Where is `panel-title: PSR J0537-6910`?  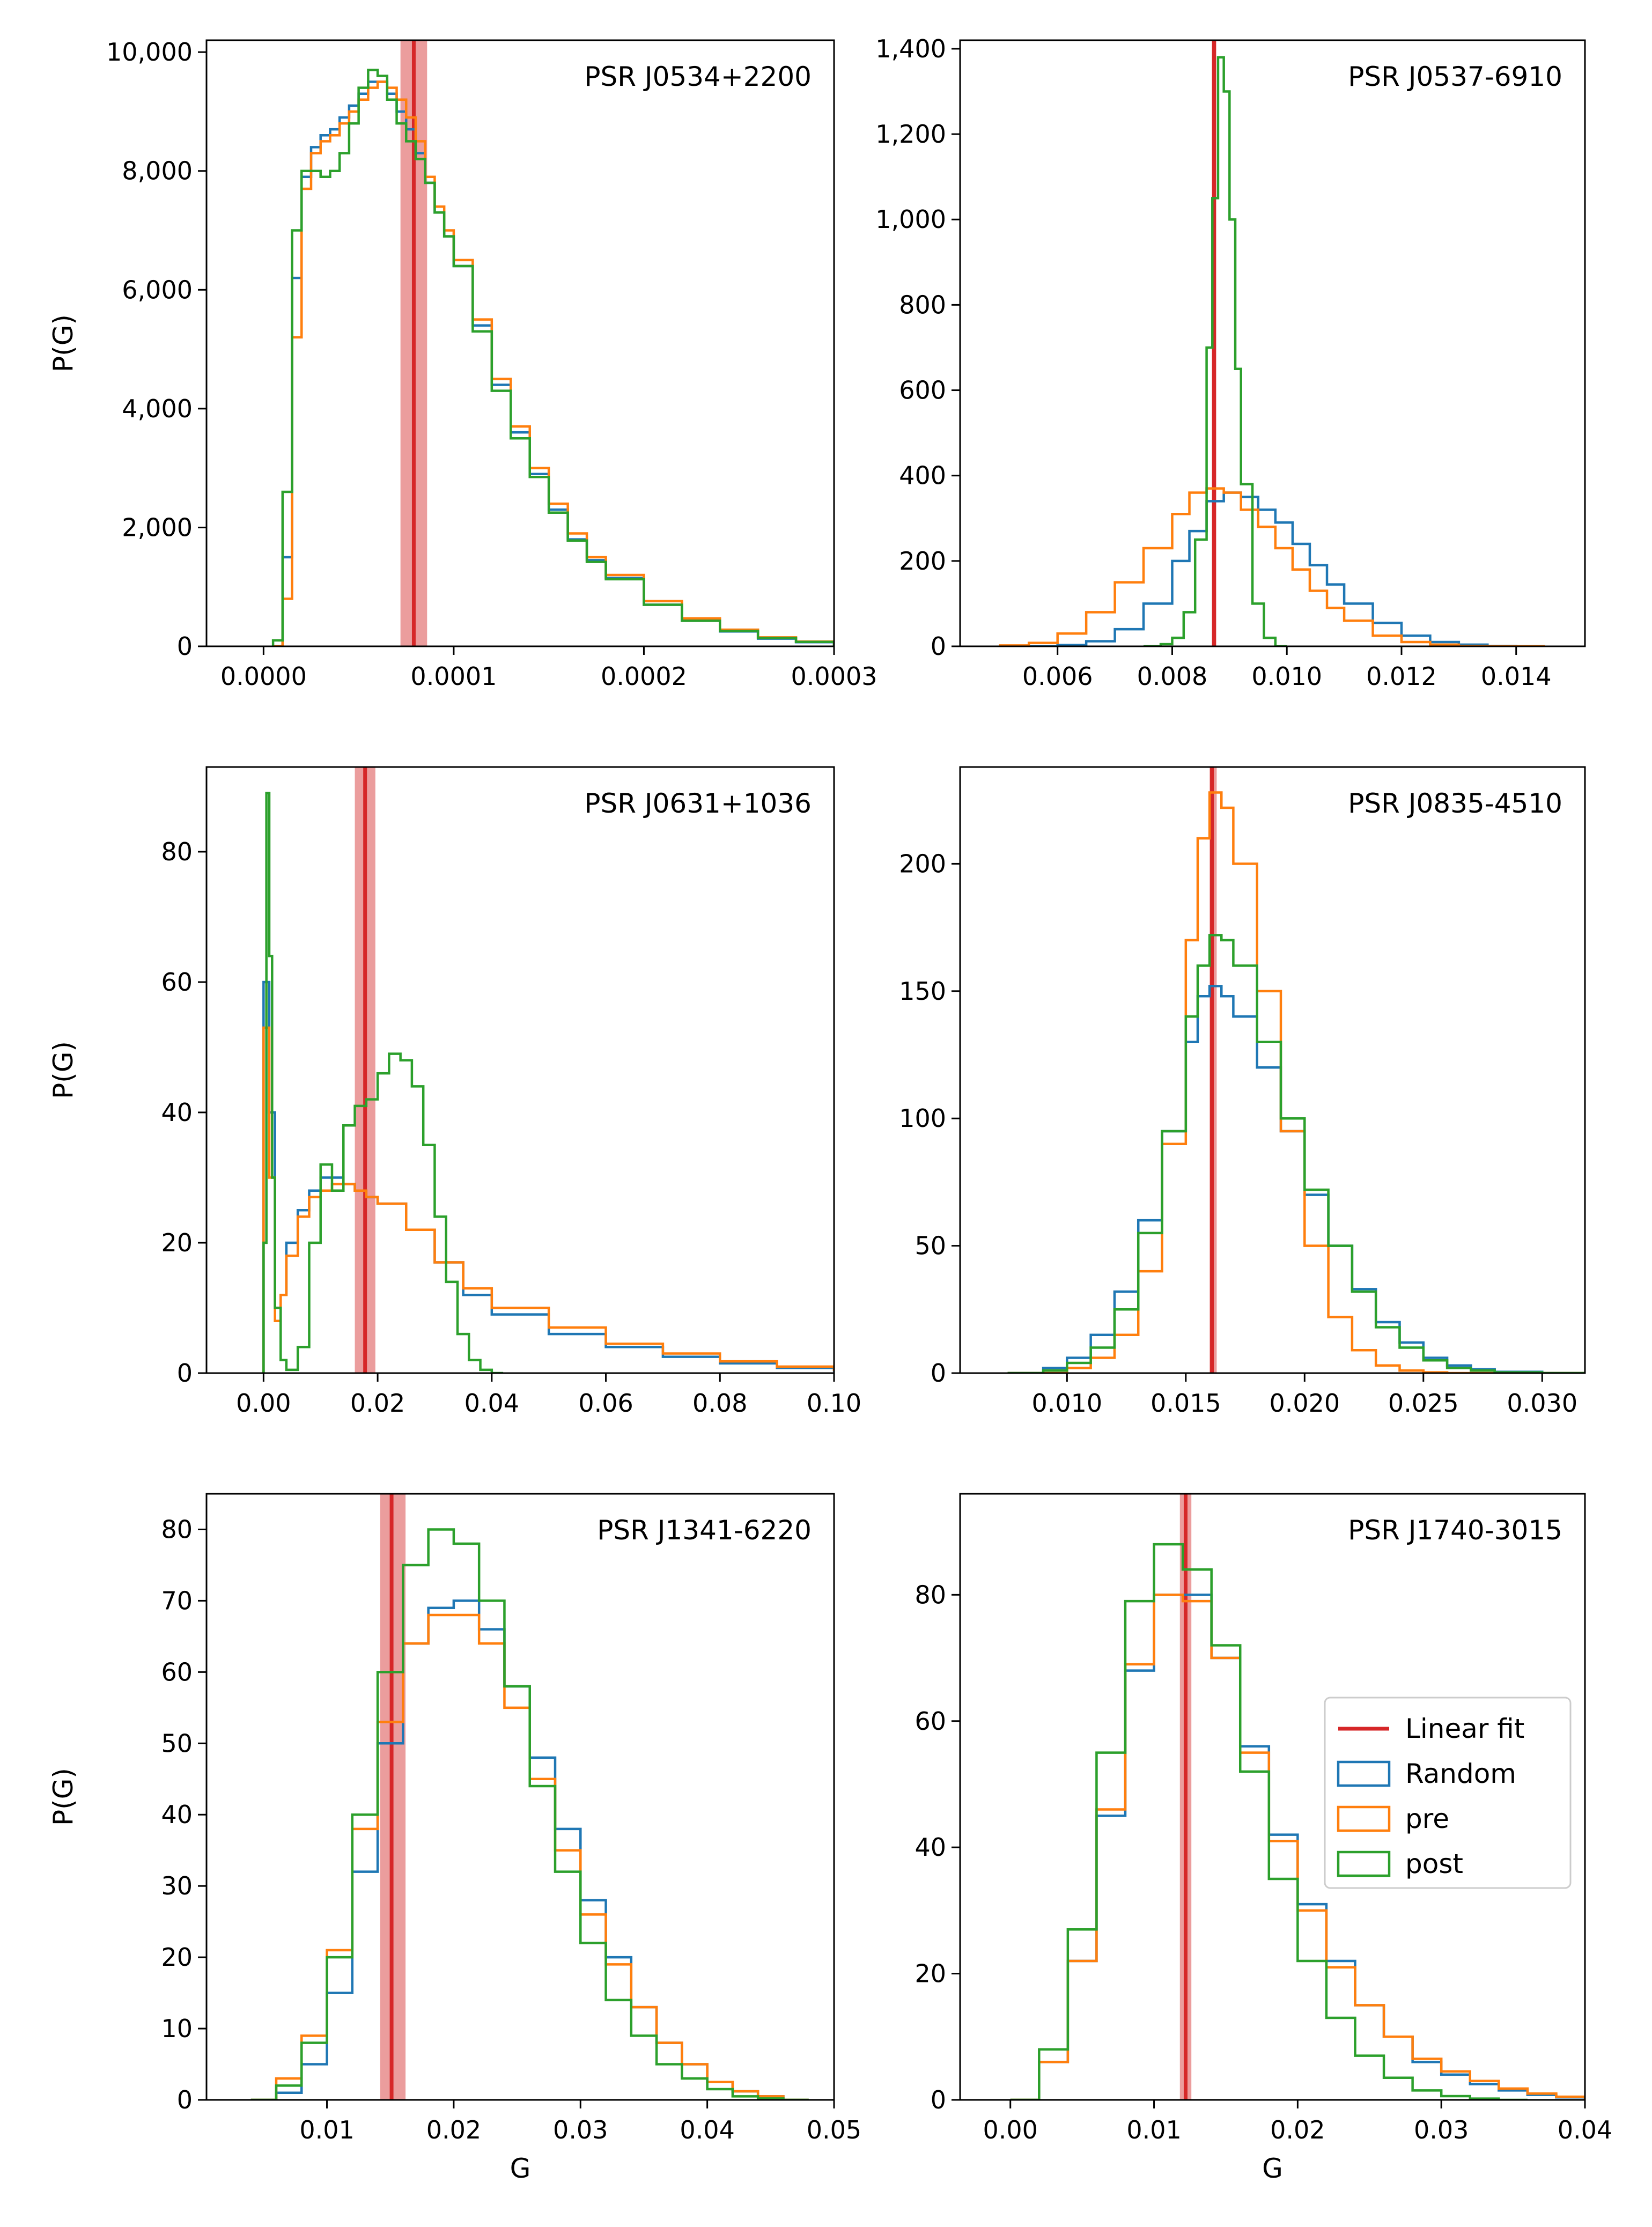
panel-title: PSR J0537-6910 is located at coordinates (1455, 76).